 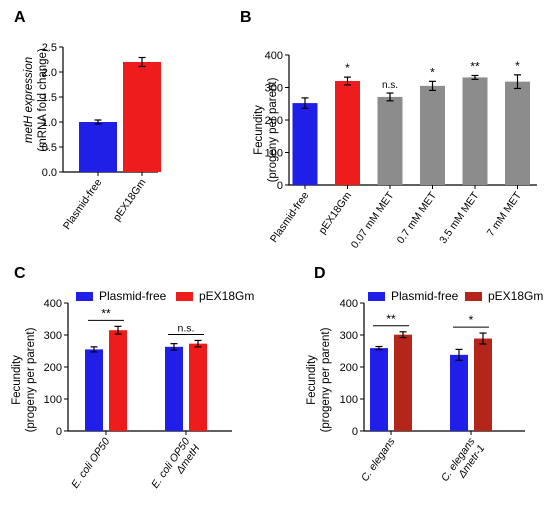 What do you see at coordinates (31, 379) in the screenshot?
I see `panel-c-ylabel-line2: (progeny per parent)` at bounding box center [31, 379].